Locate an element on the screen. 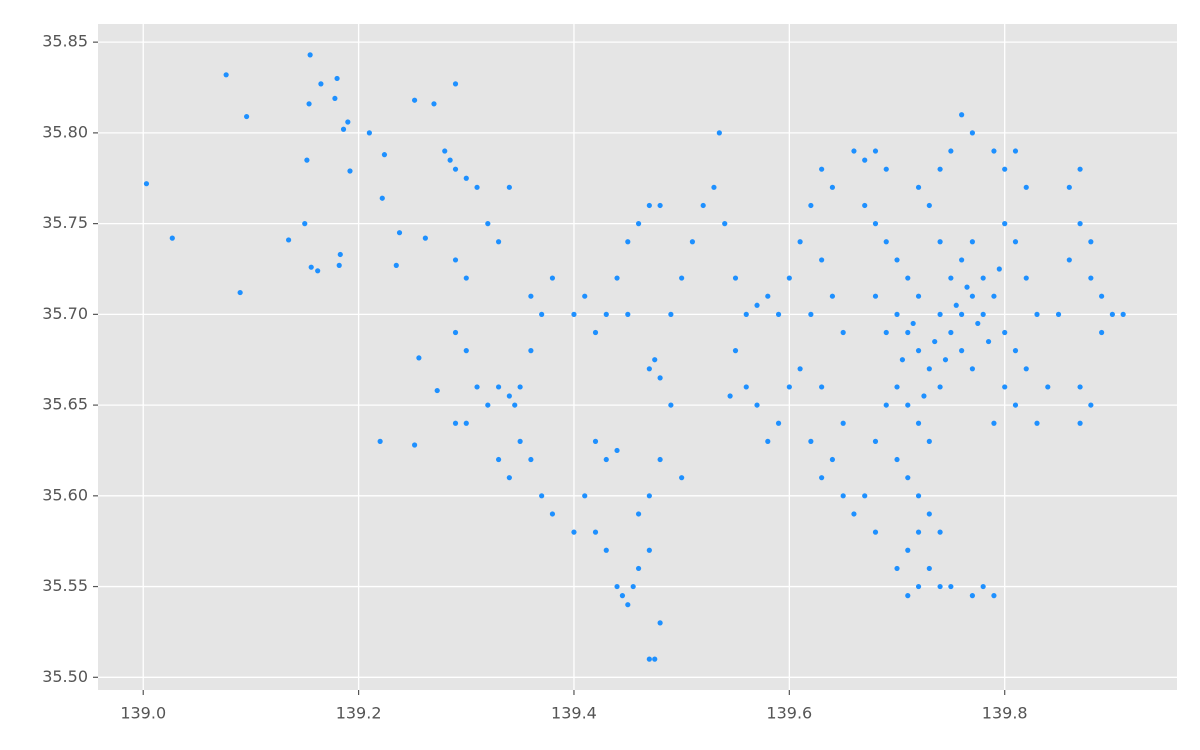 The image size is (1200, 750). y-tick-label: 35.50 is located at coordinates (65, 676).